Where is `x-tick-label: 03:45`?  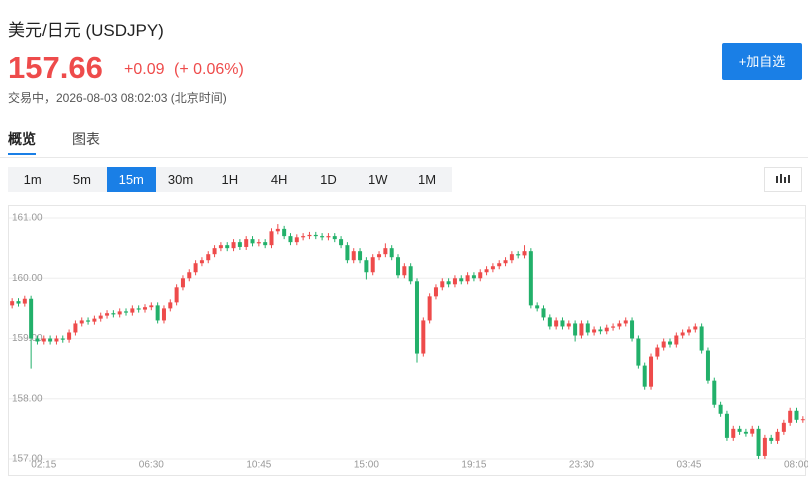 x-tick-label: 03:45 is located at coordinates (688, 465).